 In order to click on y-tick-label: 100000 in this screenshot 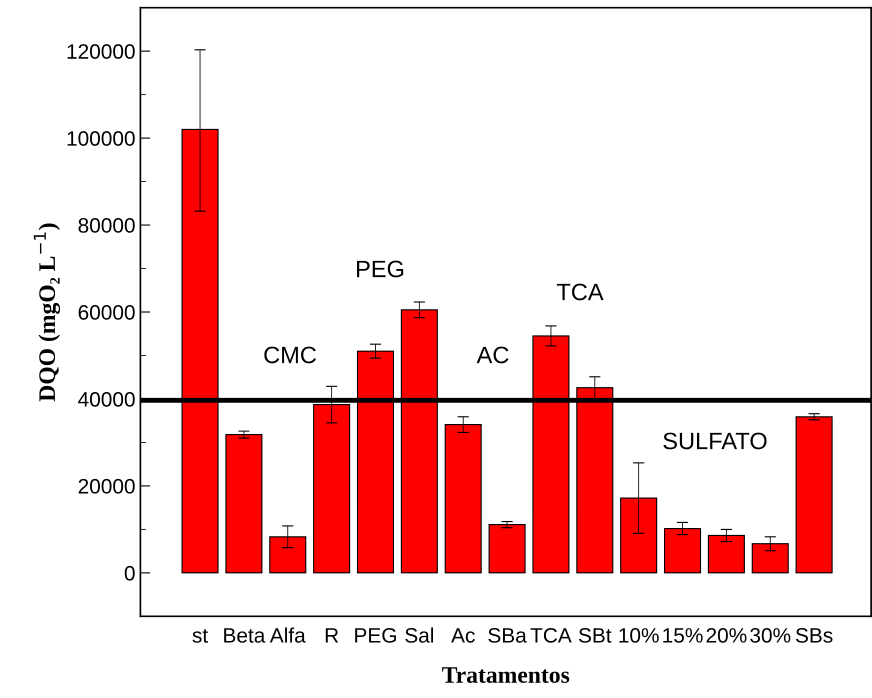, I will do `click(101, 138)`.